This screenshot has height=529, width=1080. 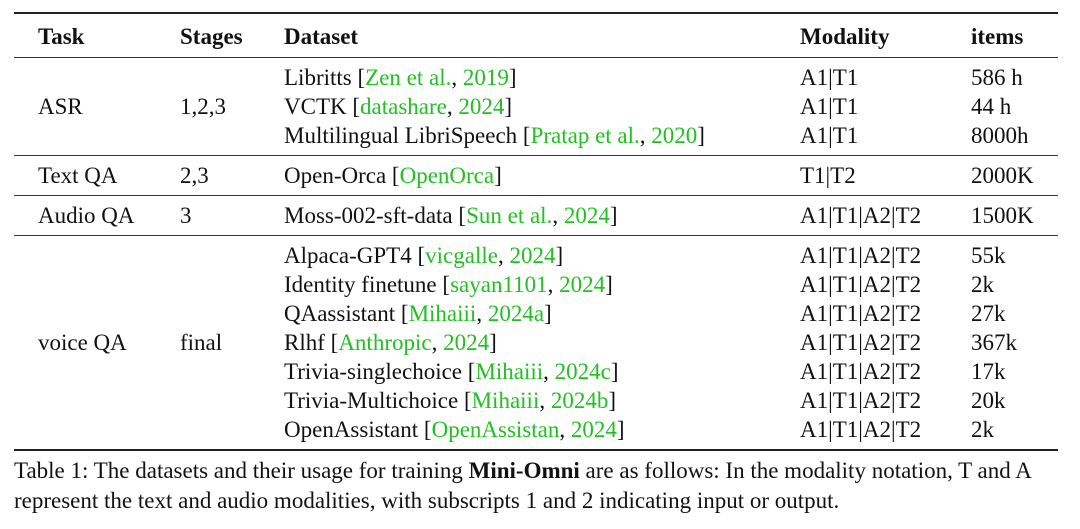 I want to click on dataset-entry: Identity finetune [sayan1101, 2024], so click(x=448, y=284).